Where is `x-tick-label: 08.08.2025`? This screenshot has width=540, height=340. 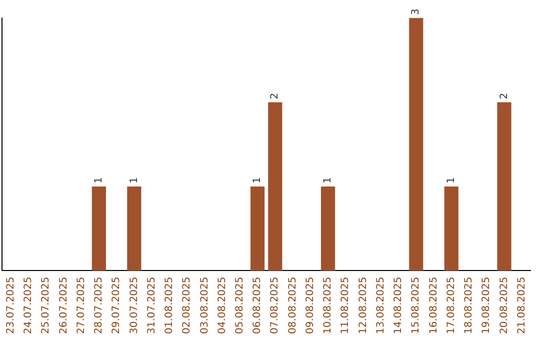 x-tick-label: 08.08.2025 is located at coordinates (292, 305).